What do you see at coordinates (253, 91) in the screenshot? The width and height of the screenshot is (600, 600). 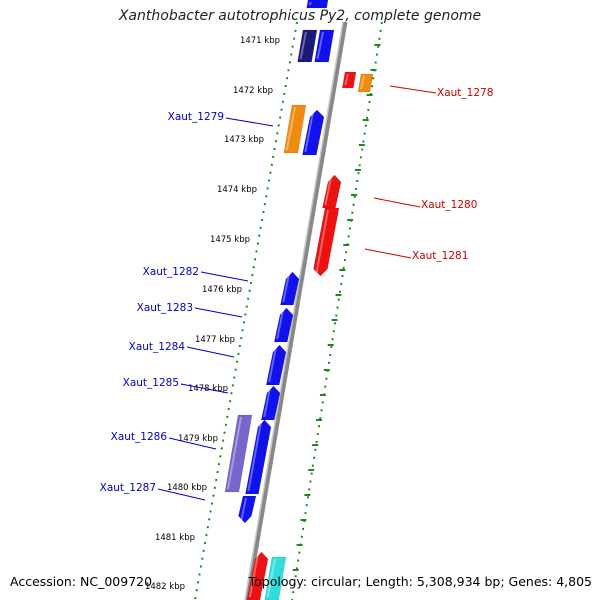 I see `kbp-tick-label: 1472 kbp` at bounding box center [253, 91].